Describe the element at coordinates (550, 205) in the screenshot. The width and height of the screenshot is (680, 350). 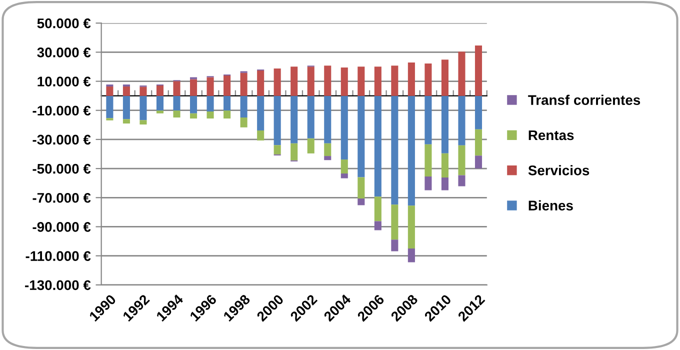
I see `legend-label: Bienes` at that location.